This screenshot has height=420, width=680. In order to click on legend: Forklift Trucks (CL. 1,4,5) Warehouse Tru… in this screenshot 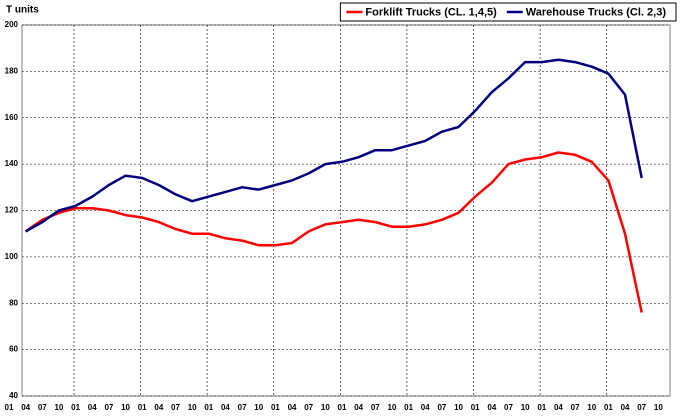, I will do `click(508, 12)`.